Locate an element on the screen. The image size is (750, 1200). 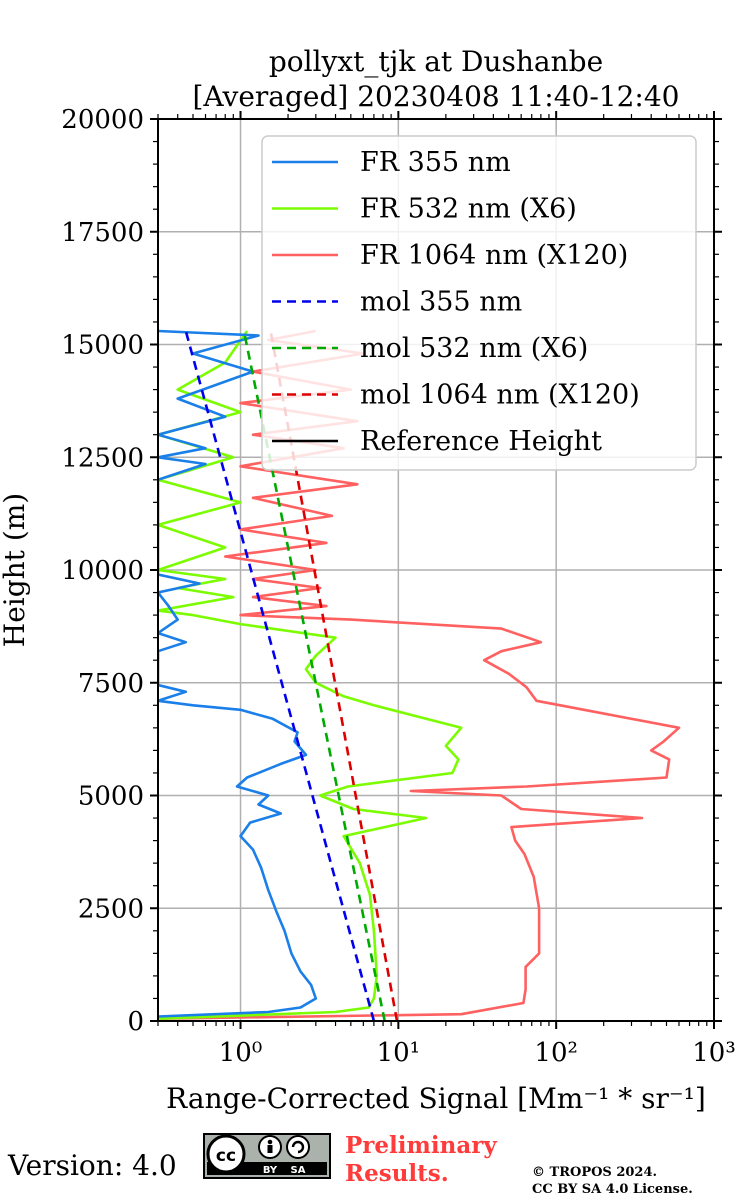
y-tick-label: 20000 is located at coordinates (102, 120).